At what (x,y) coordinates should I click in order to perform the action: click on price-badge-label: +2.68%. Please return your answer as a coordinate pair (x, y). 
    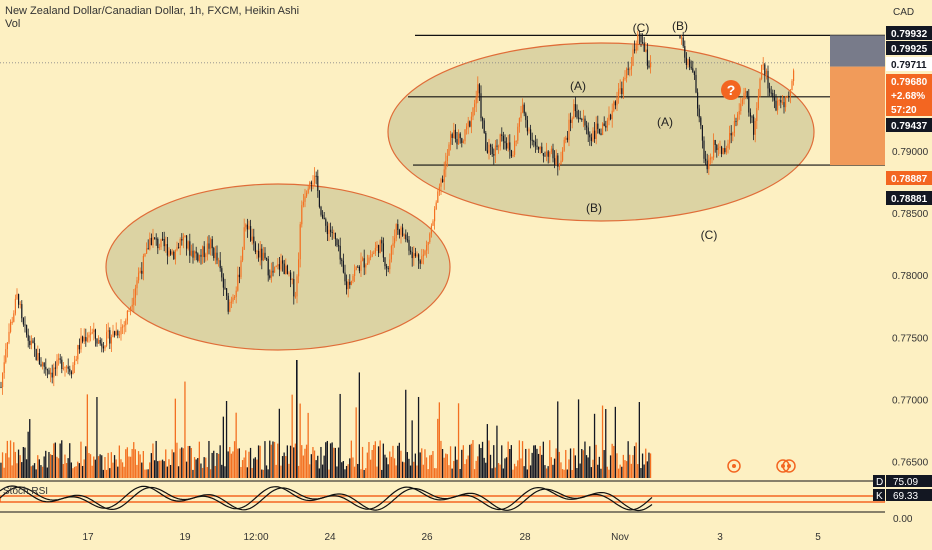
    Looking at the image, I should click on (908, 96).